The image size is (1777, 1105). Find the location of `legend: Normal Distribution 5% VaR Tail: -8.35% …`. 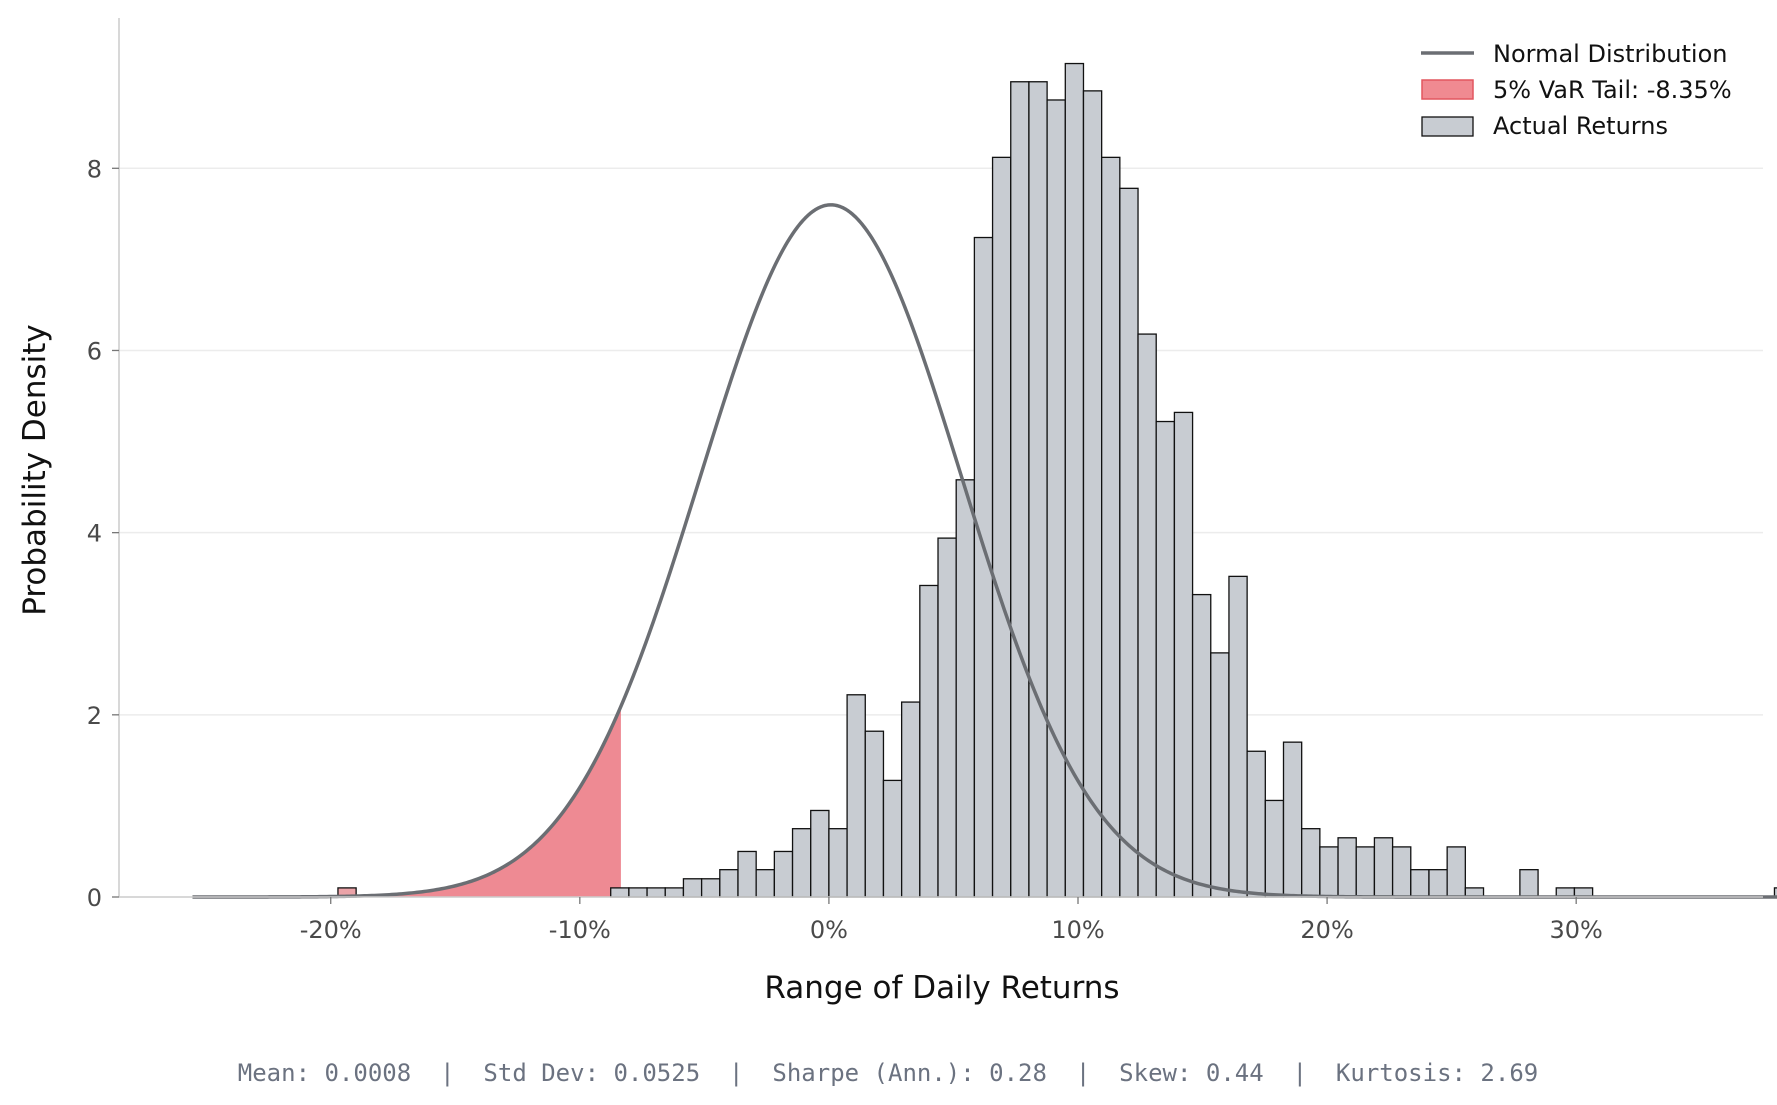

legend: Normal Distribution 5% VaR Tail: -8.35% … is located at coordinates (1576, 90).